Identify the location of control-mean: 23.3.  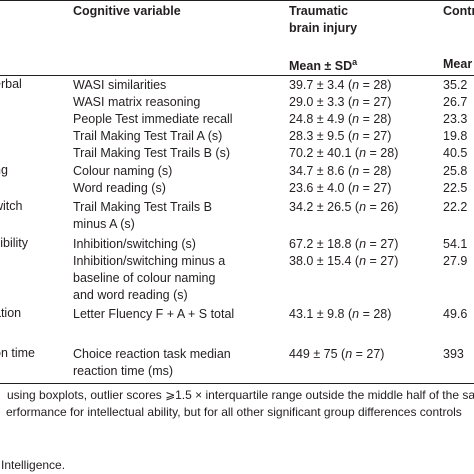
(455, 119).